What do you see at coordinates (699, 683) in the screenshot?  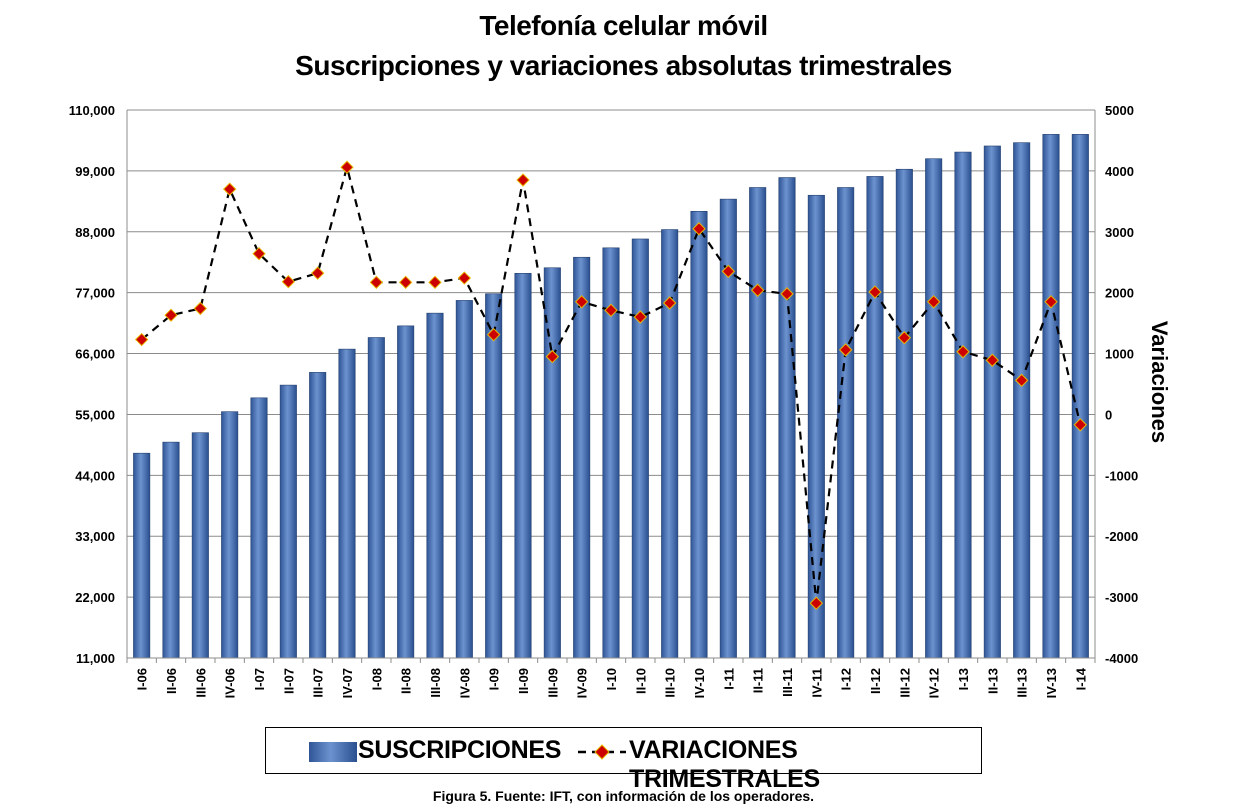 I see `x-tick-label: IV-10` at bounding box center [699, 683].